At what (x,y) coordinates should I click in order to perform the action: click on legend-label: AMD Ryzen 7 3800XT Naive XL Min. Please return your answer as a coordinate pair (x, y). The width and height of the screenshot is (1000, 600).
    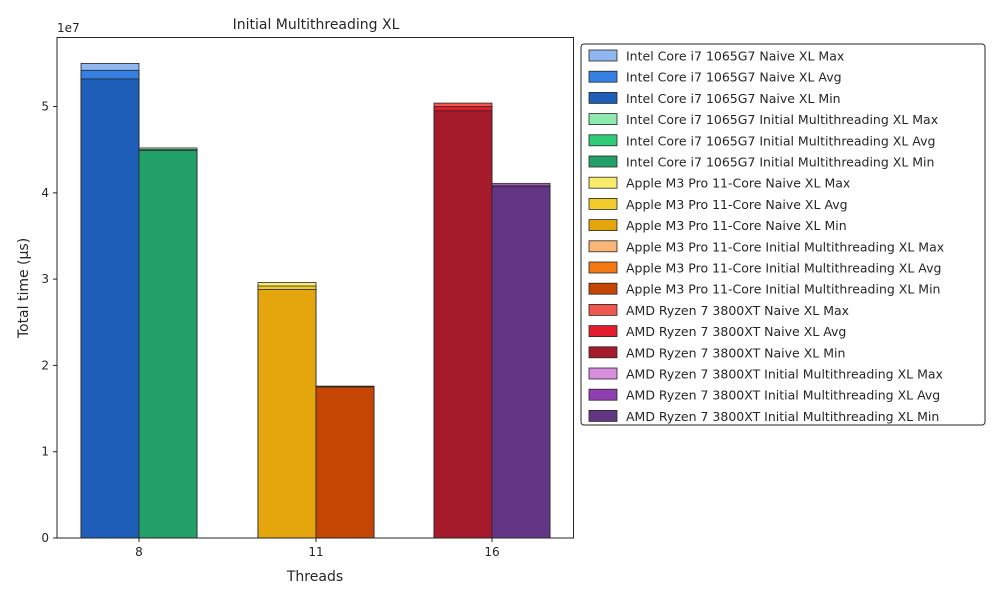
    Looking at the image, I should click on (735, 352).